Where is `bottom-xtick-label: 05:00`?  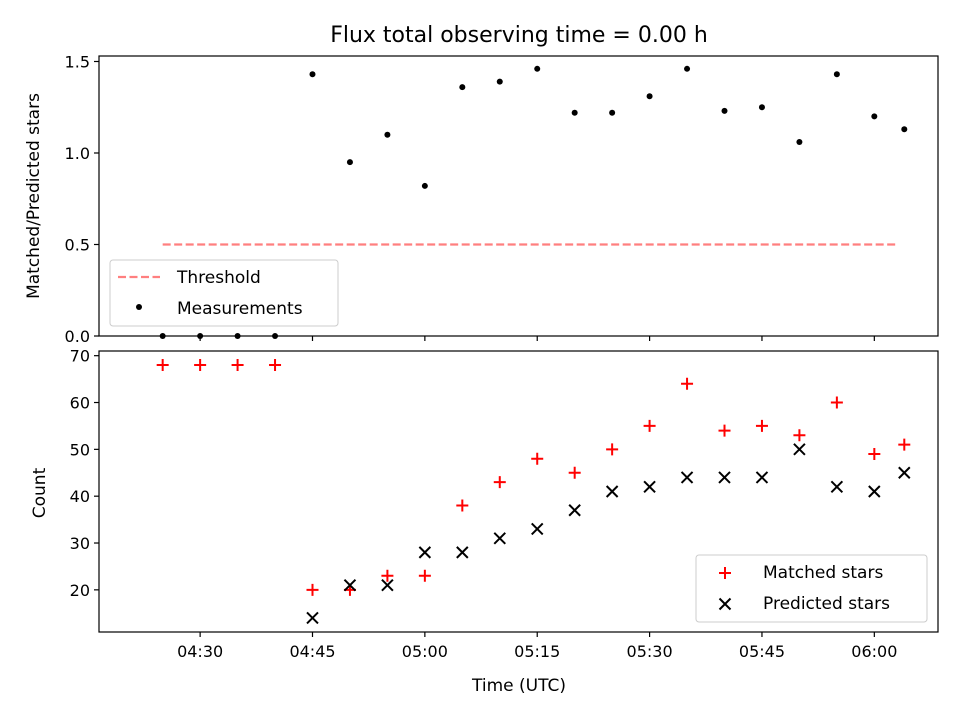
bottom-xtick-label: 05:00 is located at coordinates (425, 651).